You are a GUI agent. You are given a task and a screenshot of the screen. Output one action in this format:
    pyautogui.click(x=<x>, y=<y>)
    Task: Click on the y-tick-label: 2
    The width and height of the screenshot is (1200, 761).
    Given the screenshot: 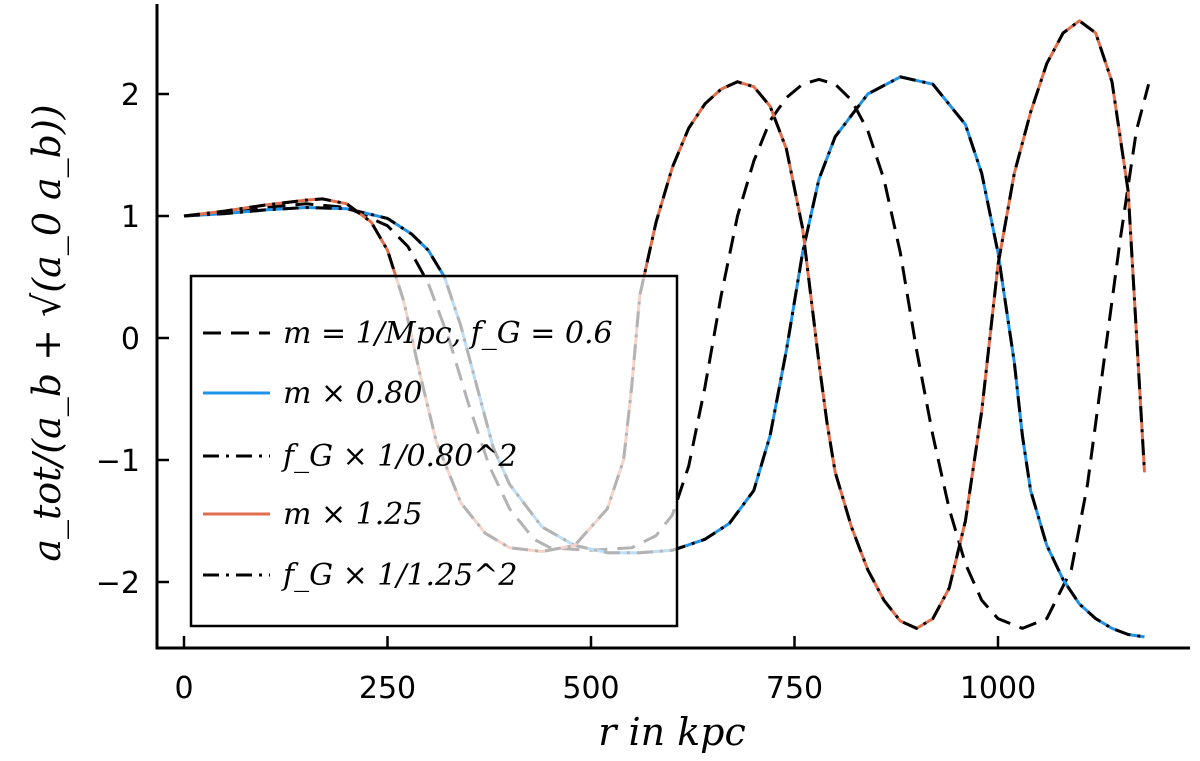 What is the action you would take?
    pyautogui.click(x=130, y=95)
    